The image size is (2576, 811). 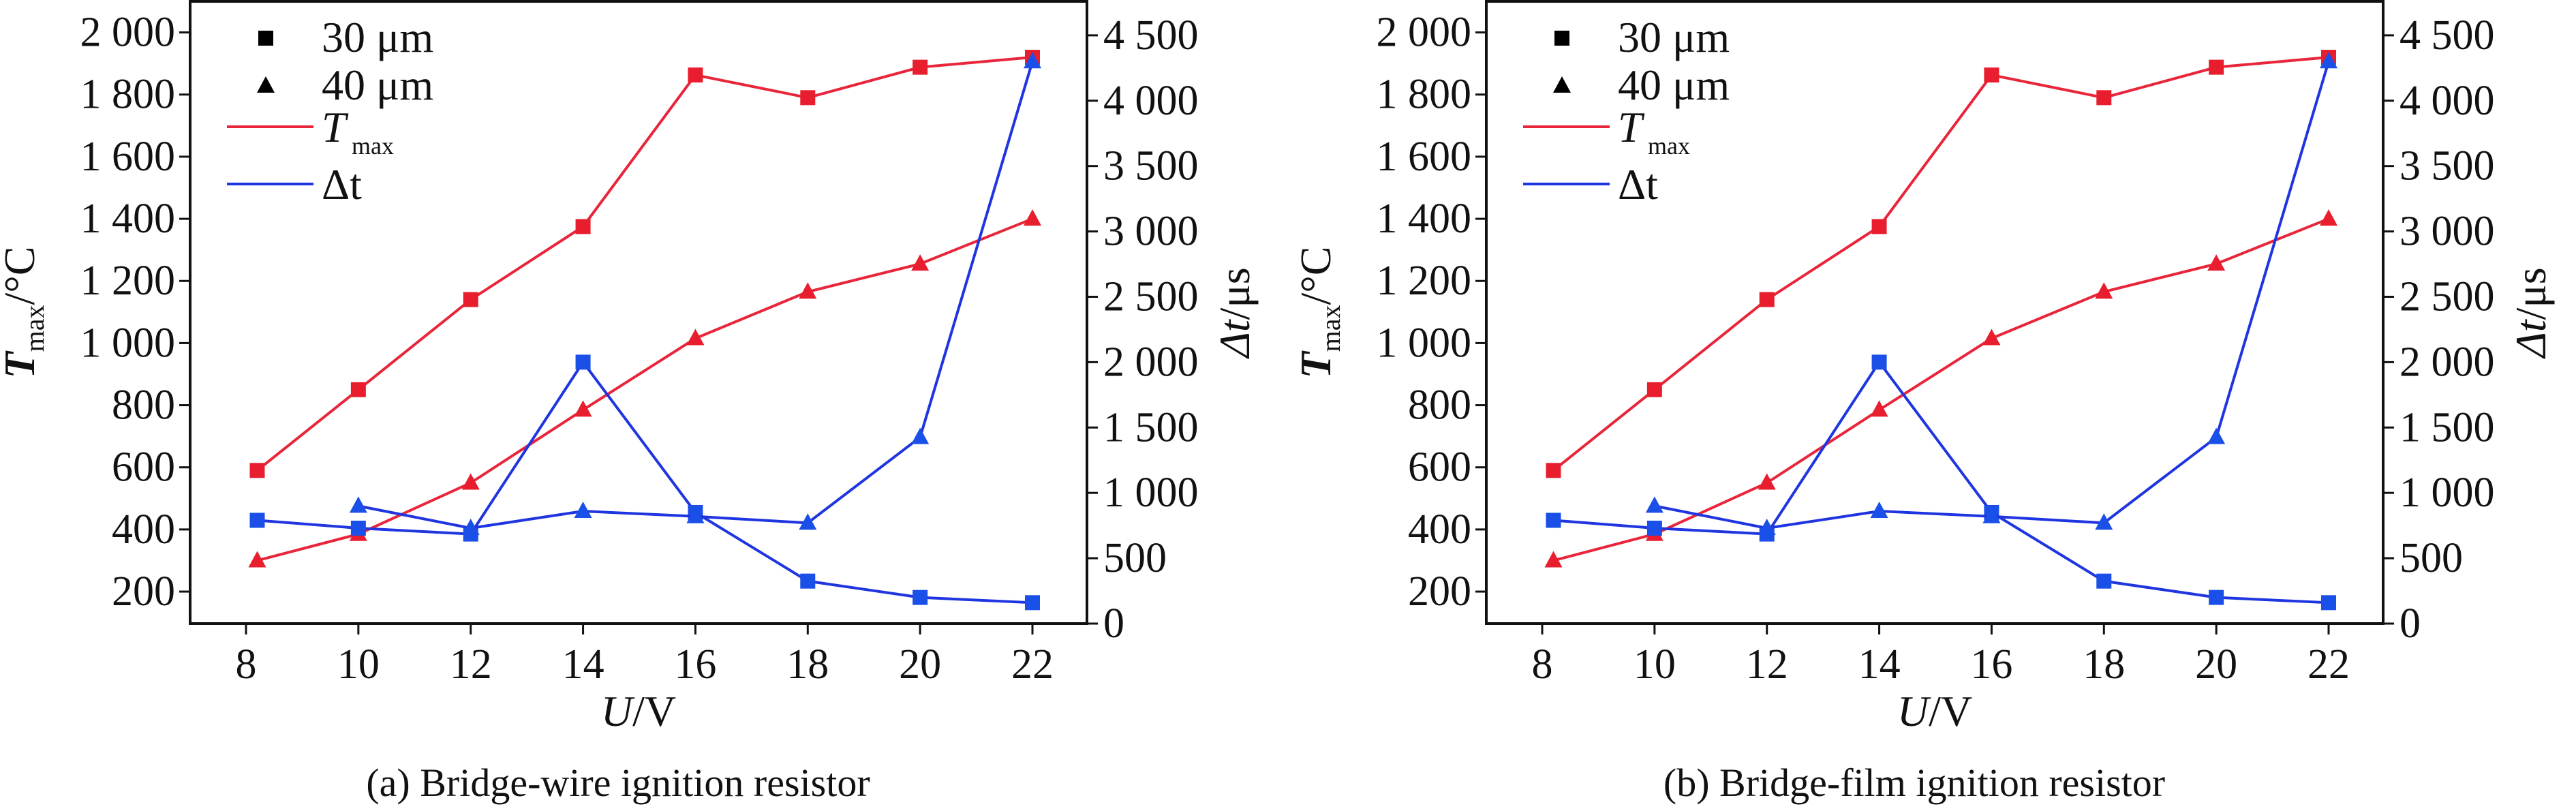 What do you see at coordinates (695, 664) in the screenshot?
I see `x-tick-label: 16` at bounding box center [695, 664].